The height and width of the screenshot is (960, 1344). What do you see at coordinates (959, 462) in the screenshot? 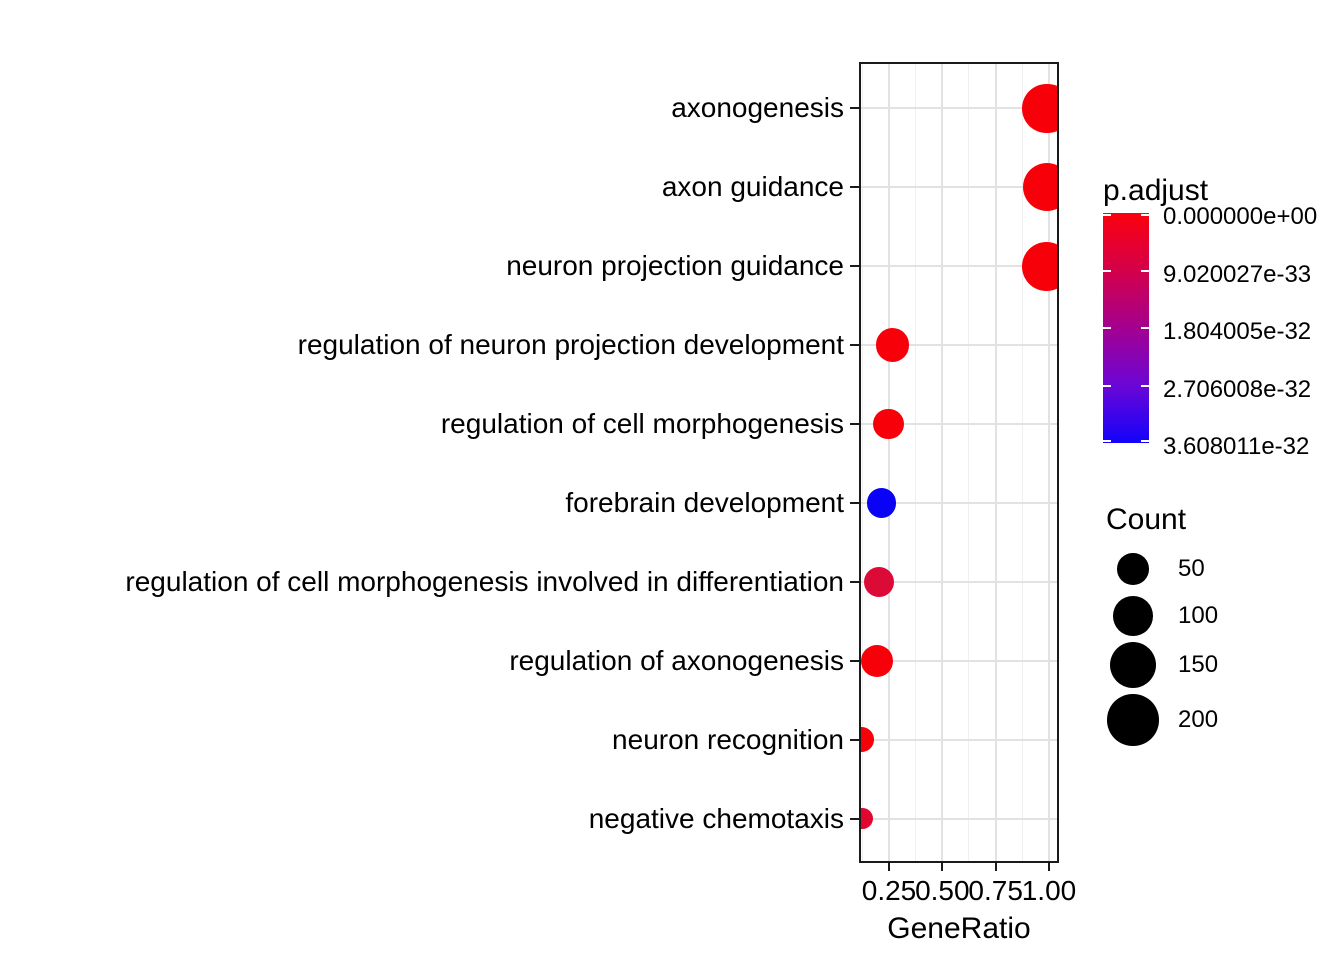
I see `plot-panel` at bounding box center [959, 462].